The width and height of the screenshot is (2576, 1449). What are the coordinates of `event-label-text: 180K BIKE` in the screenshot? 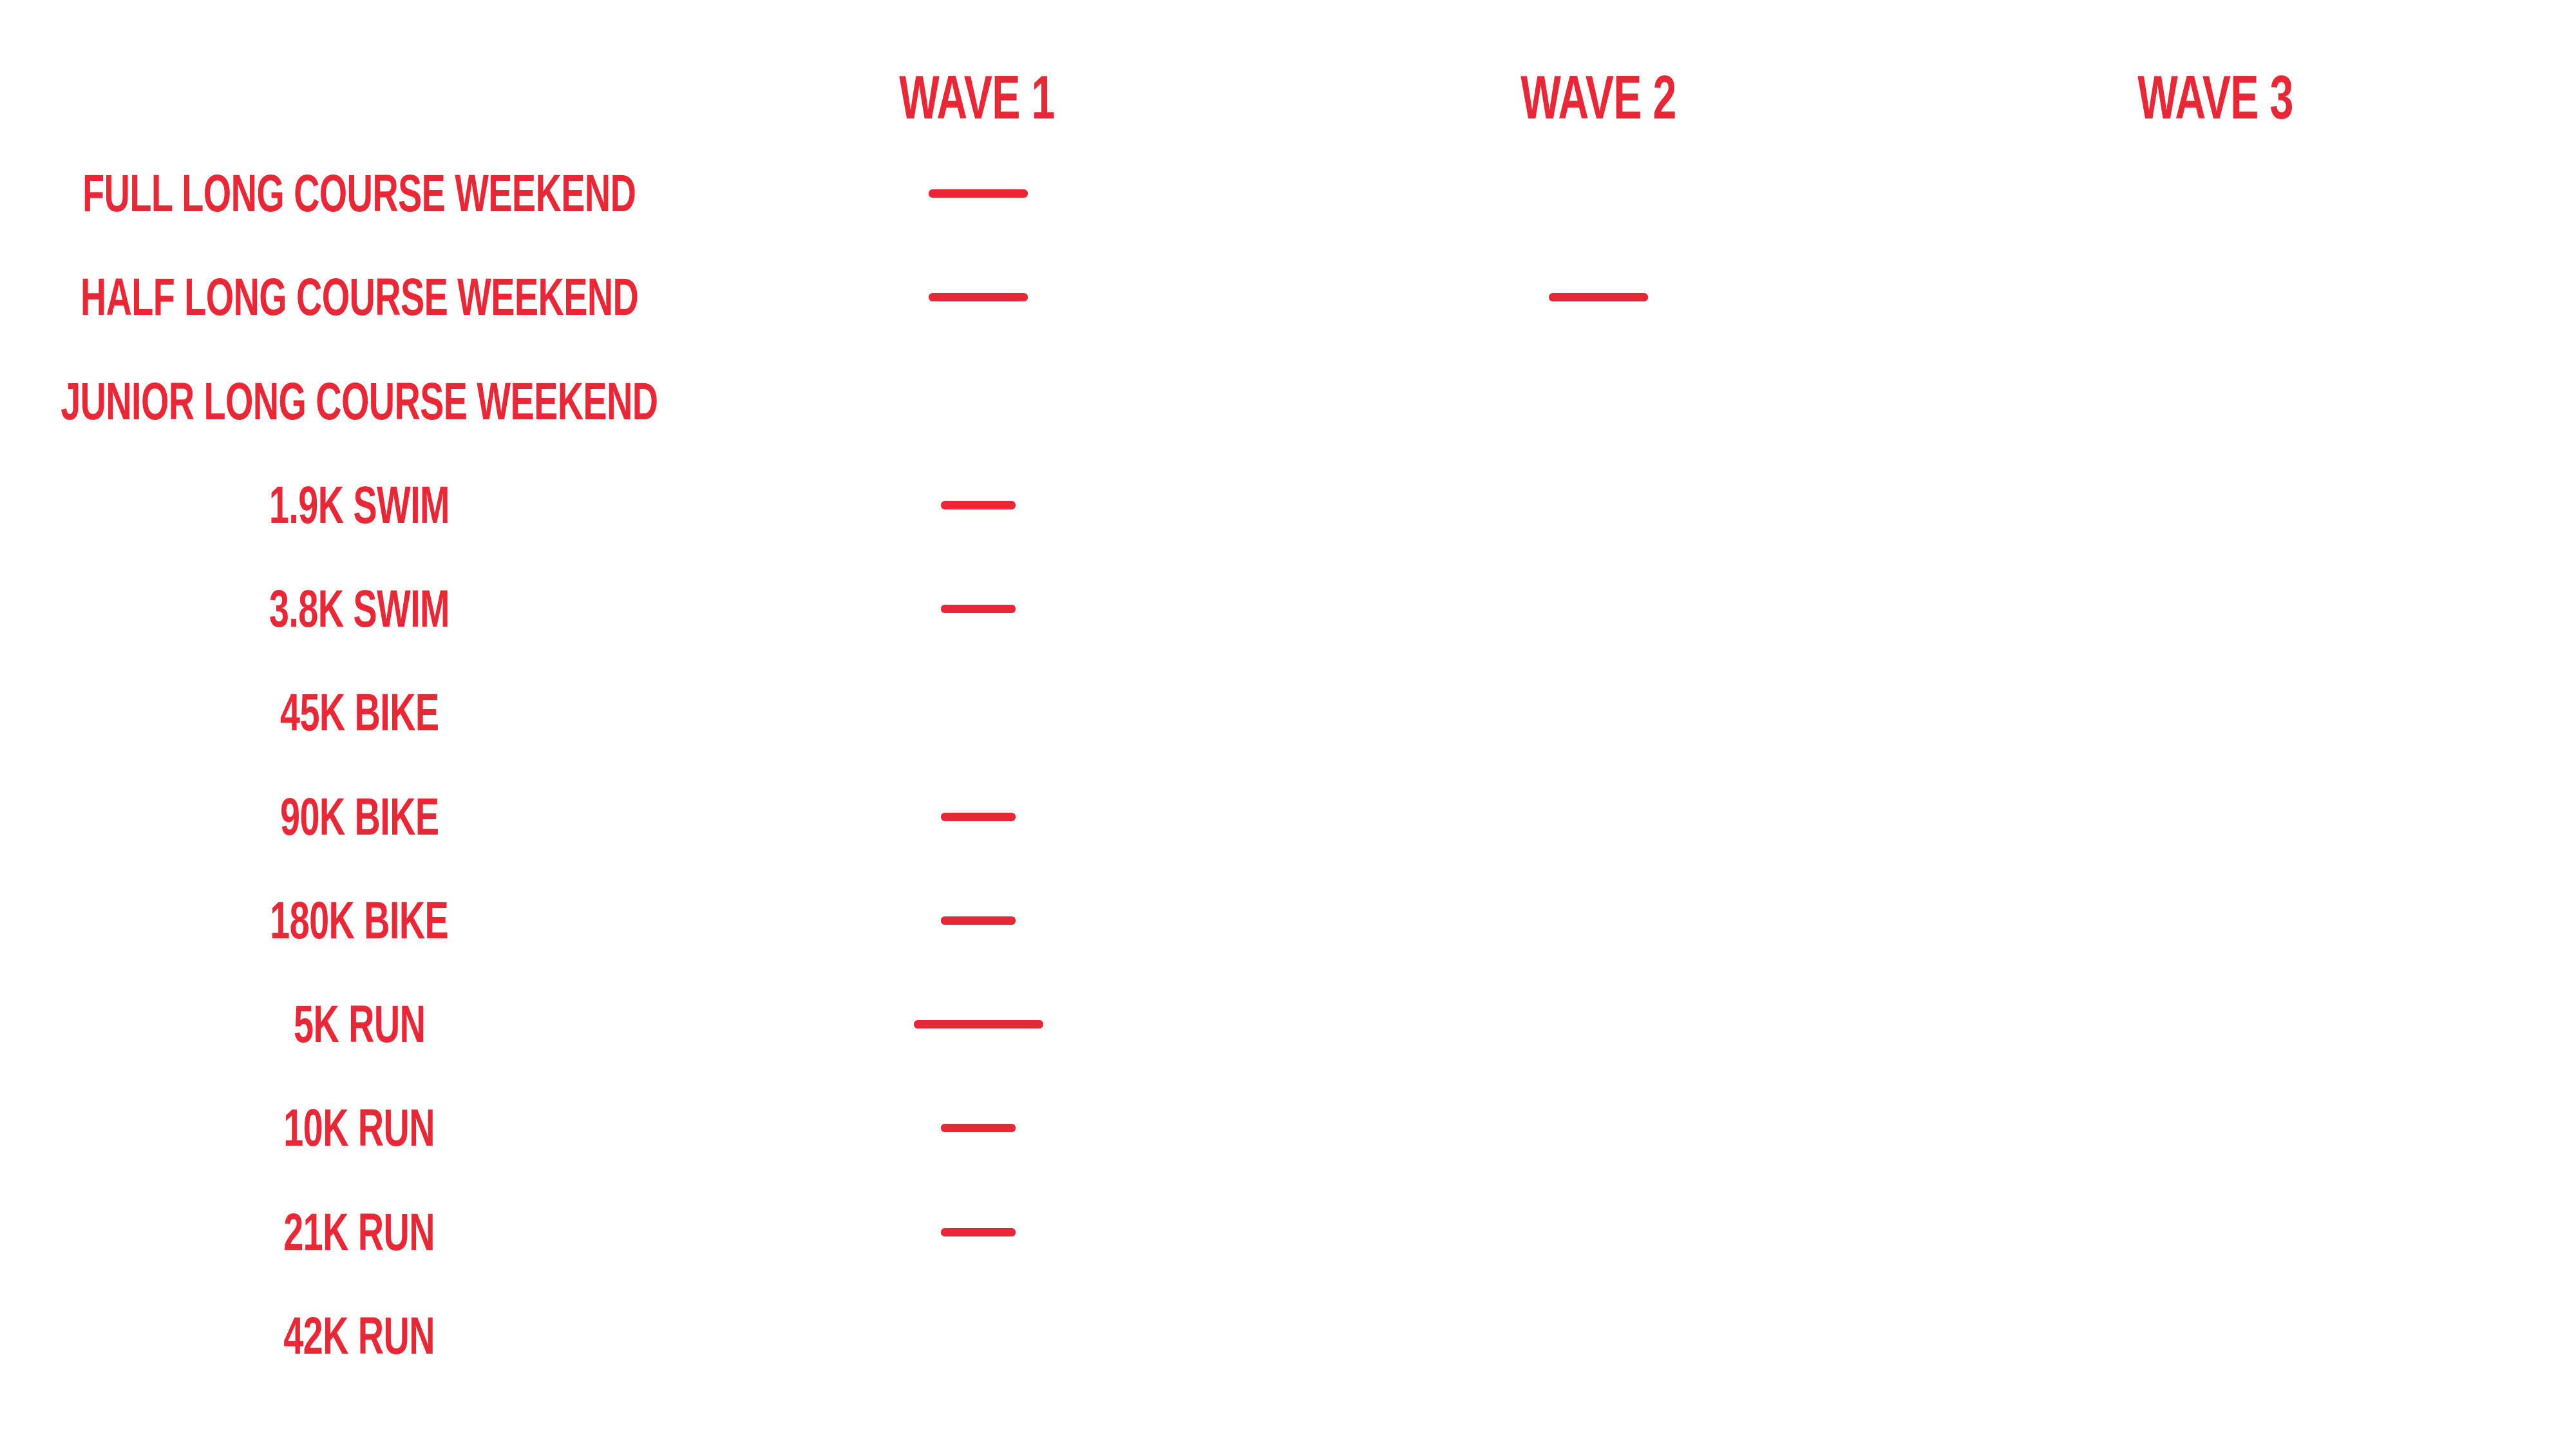 It's located at (359, 920).